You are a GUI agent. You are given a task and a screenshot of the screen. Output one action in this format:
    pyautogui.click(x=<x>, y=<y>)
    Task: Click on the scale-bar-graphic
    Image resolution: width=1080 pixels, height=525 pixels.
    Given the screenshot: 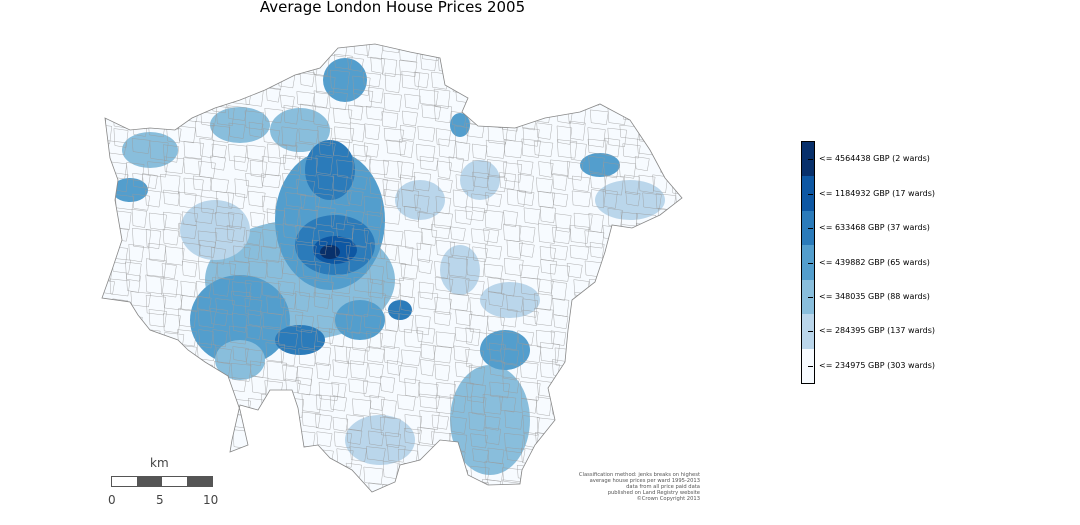 What is the action you would take?
    pyautogui.click(x=162, y=481)
    